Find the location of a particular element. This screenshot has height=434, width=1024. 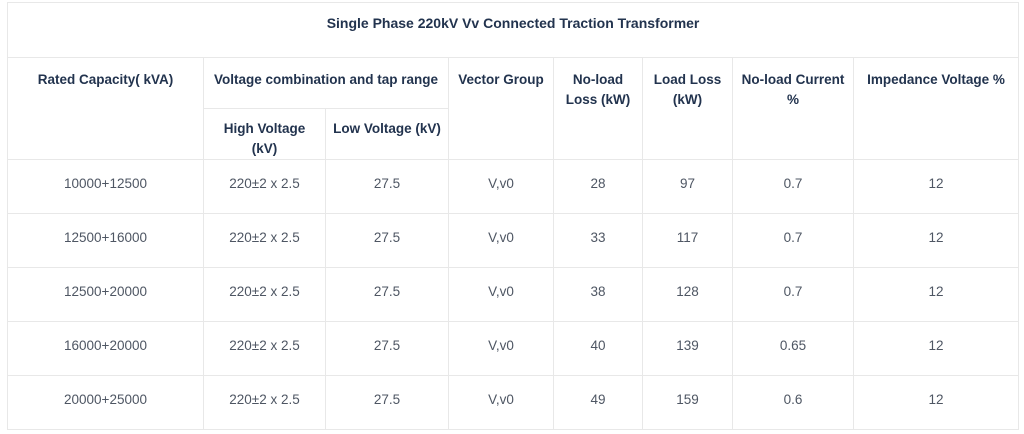

cell-rated-capacity: 20000+25000 is located at coordinates (105, 402).